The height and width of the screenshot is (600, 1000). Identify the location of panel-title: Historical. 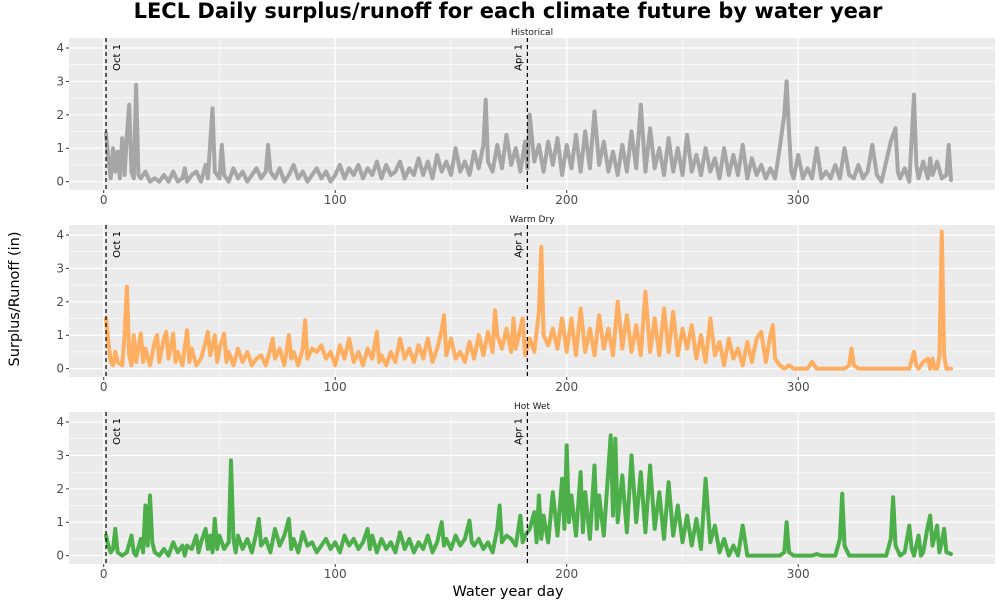
(532, 33).